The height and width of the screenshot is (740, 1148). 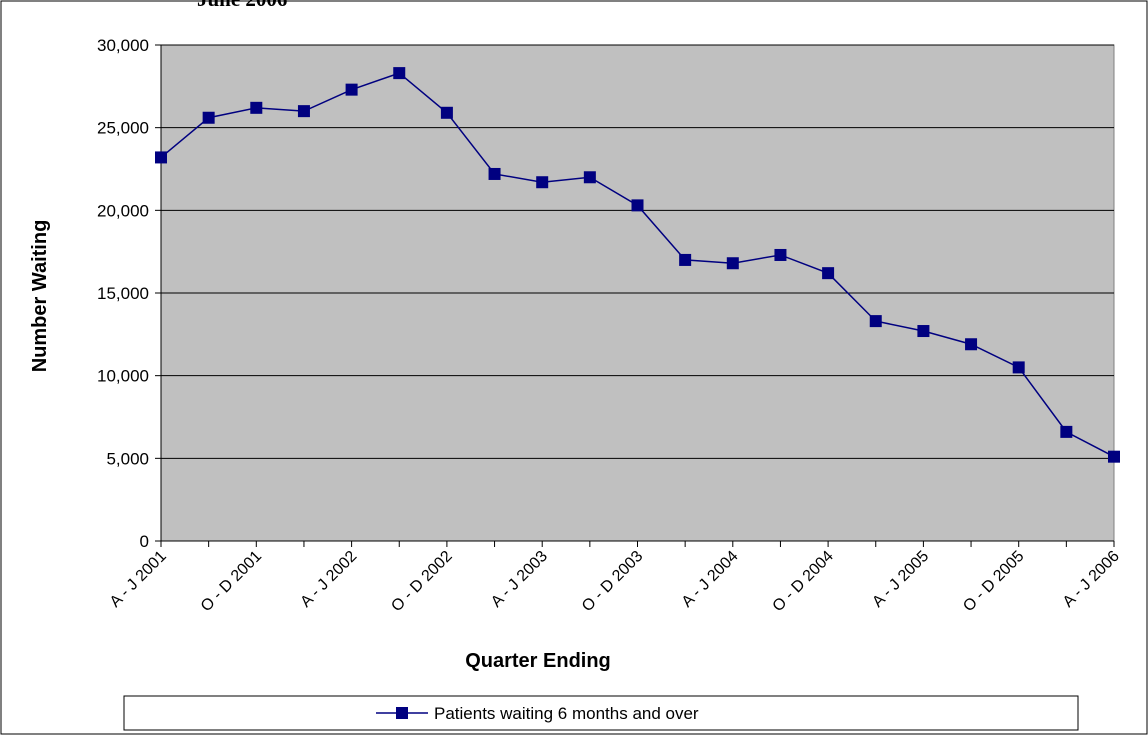 What do you see at coordinates (242, 5) in the screenshot?
I see `chart-title: June 2006` at bounding box center [242, 5].